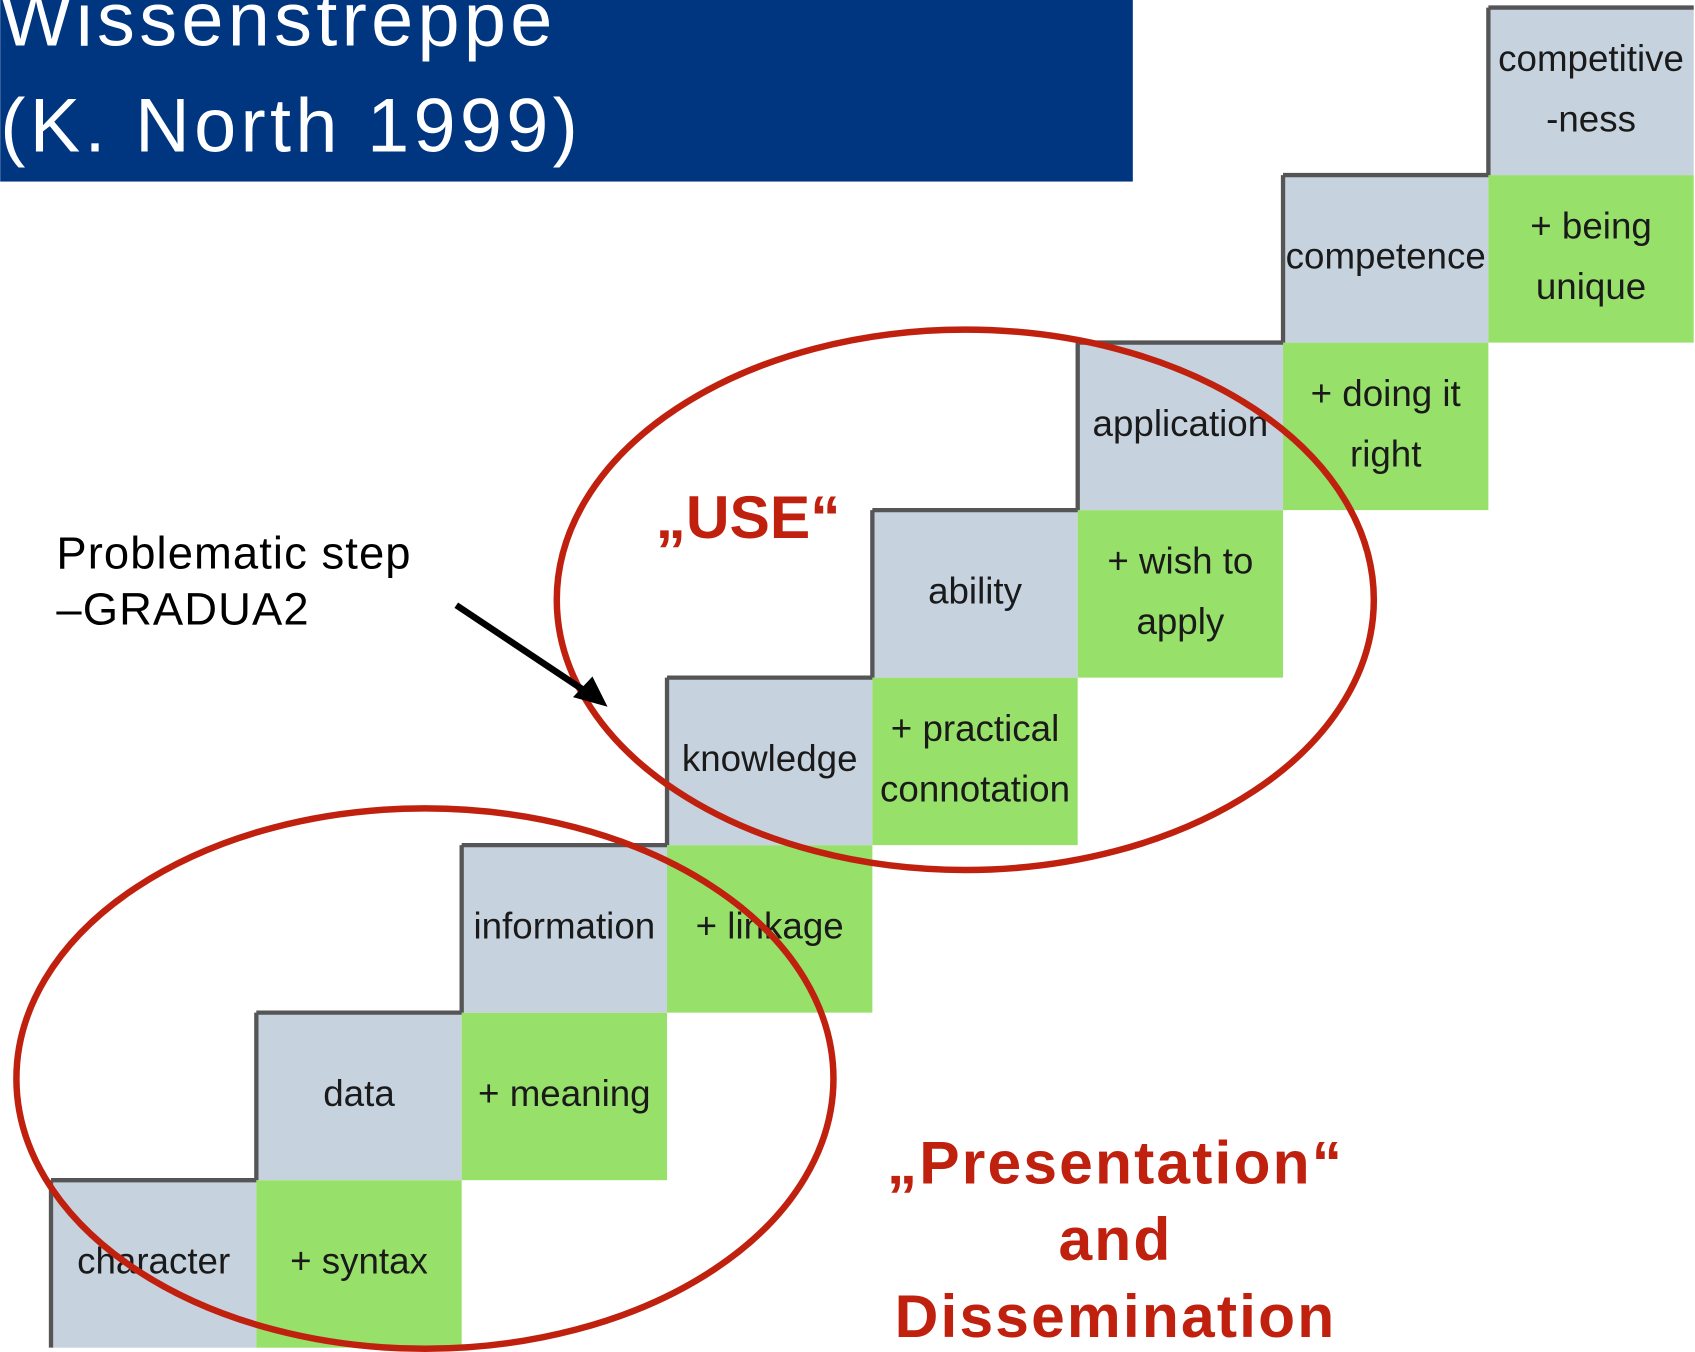 The width and height of the screenshot is (1695, 1352). Describe the element at coordinates (1180, 621) in the screenshot. I see `step-addition: apply` at that location.